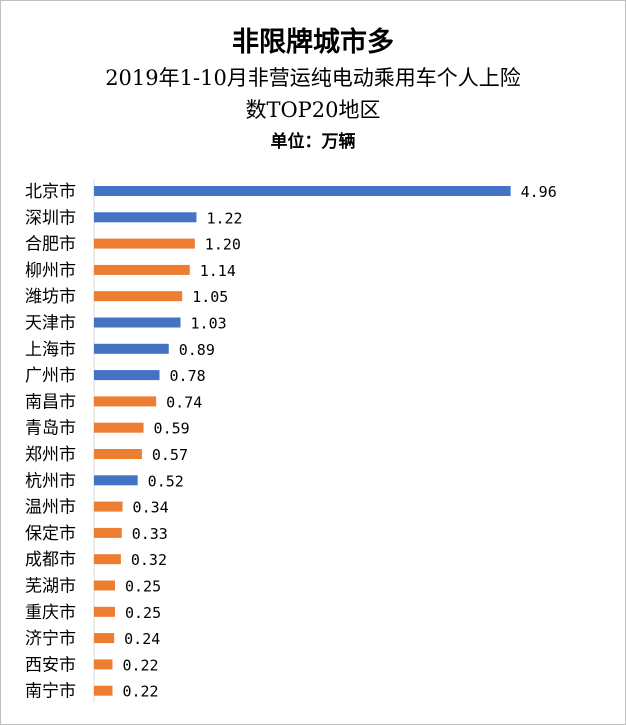  I want to click on category-tick-label: 成都市, so click(50, 560).